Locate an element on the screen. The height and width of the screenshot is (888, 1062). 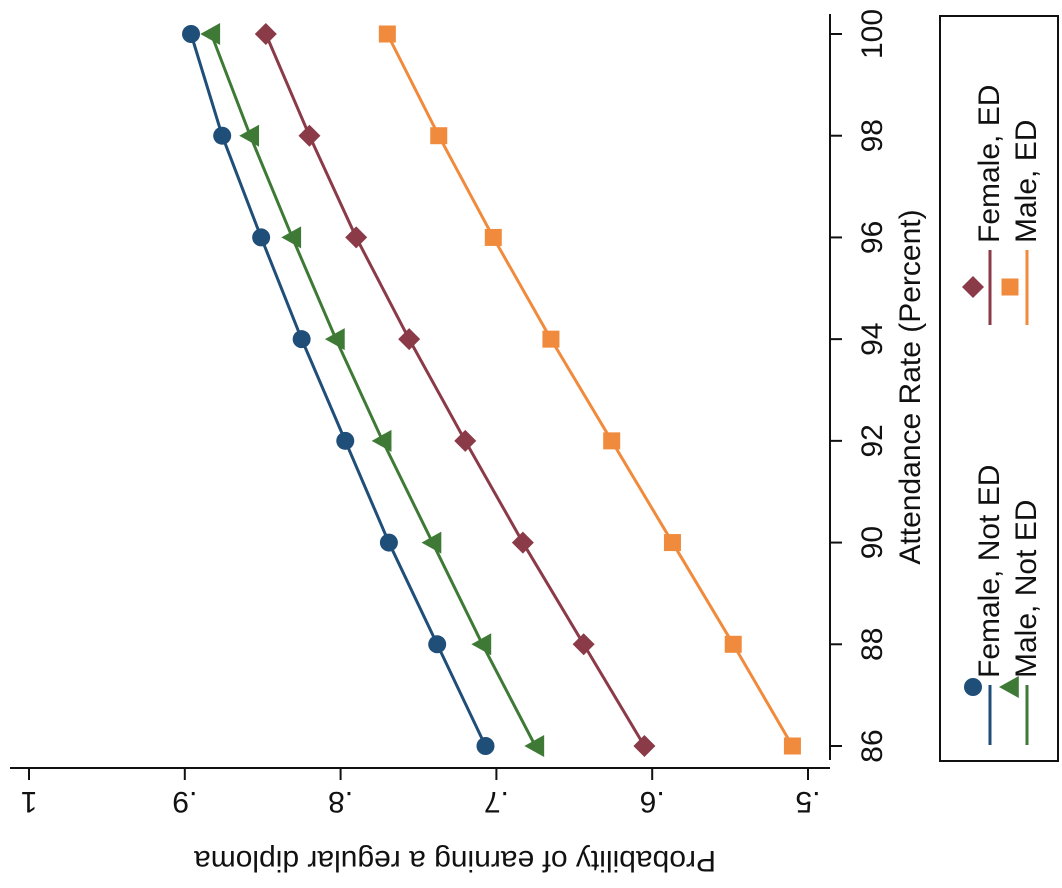
legend-label: Male, ED is located at coordinates (1026, 181).